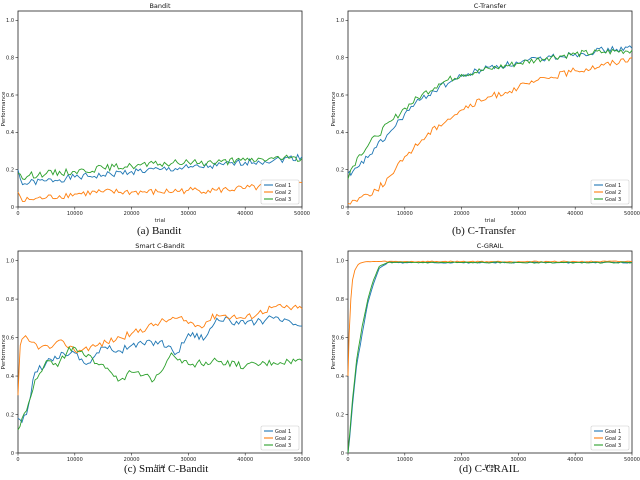  I want to click on caption-smart-c-bandit: (c) Smart C-Bandit, so click(166, 469).